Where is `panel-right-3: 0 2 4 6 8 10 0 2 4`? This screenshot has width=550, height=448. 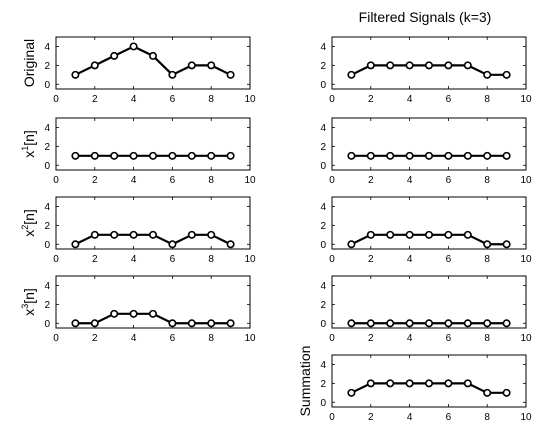 panel-right-3: 0 2 4 6 8 10 0 2 4 is located at coordinates (426, 230).